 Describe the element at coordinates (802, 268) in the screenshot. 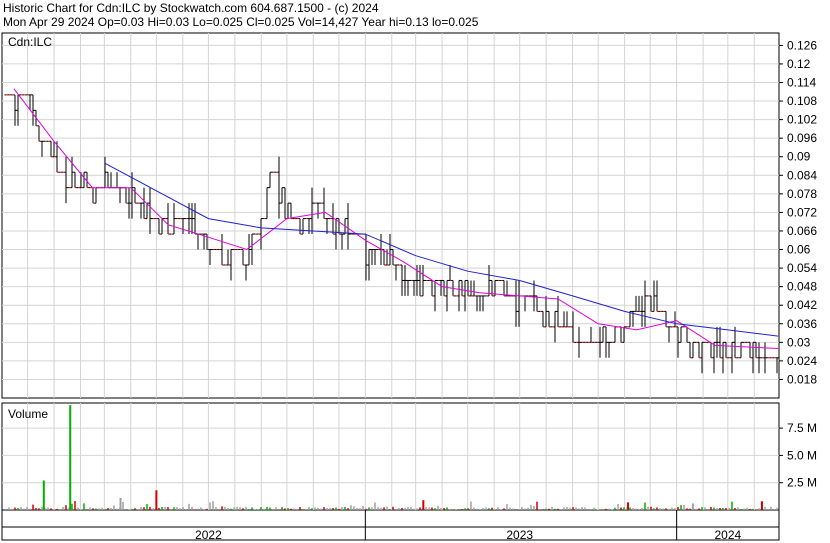

I see `price-tick-label: 0.054` at that location.